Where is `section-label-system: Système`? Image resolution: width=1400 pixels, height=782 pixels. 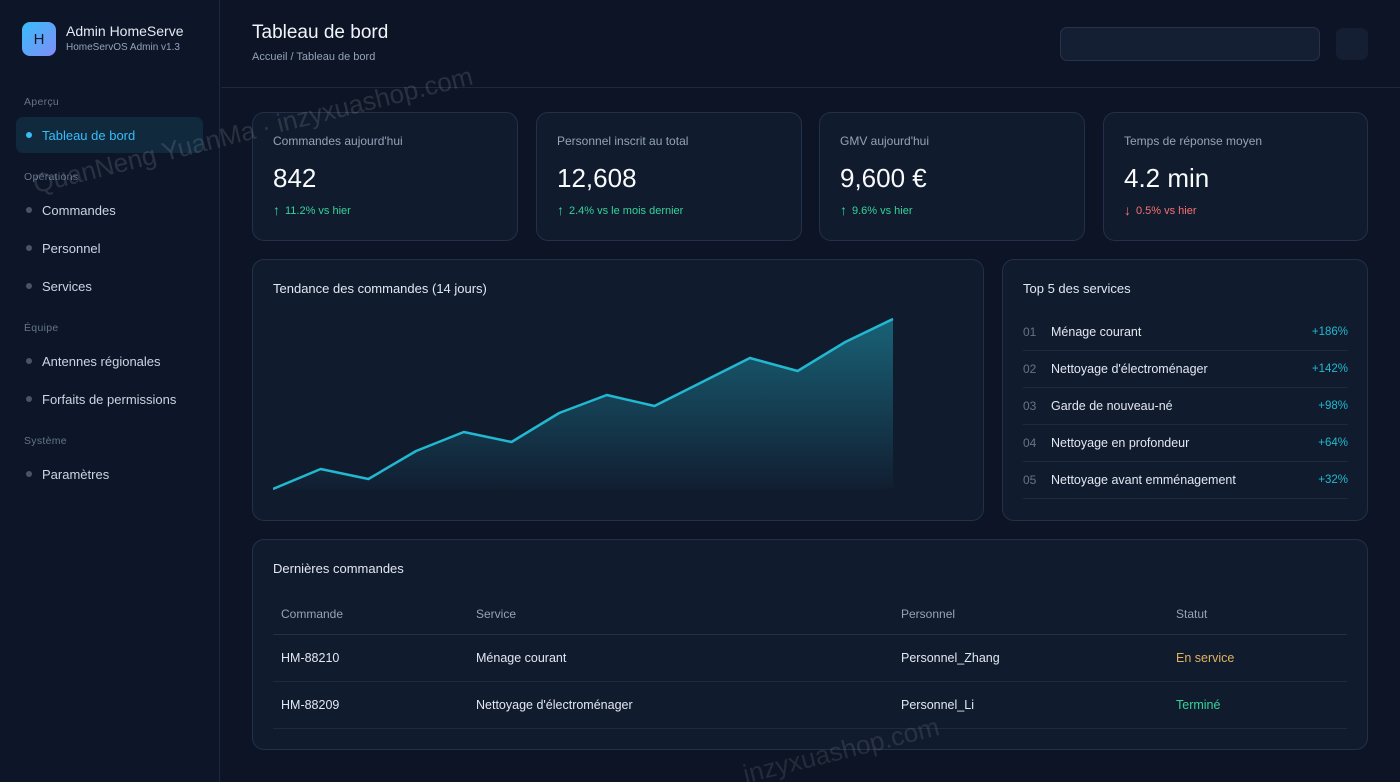
section-label-system: Système is located at coordinates (45, 441).